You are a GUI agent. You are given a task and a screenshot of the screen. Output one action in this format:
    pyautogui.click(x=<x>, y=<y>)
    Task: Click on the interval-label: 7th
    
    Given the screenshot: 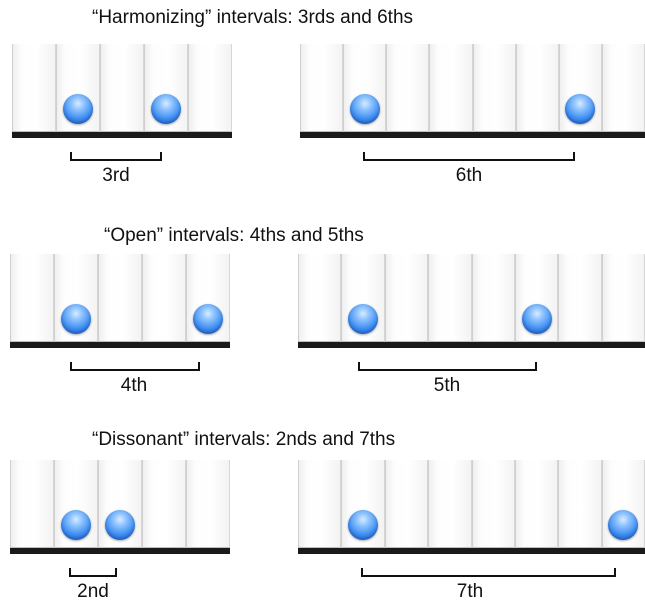 What is the action you would take?
    pyautogui.click(x=470, y=591)
    